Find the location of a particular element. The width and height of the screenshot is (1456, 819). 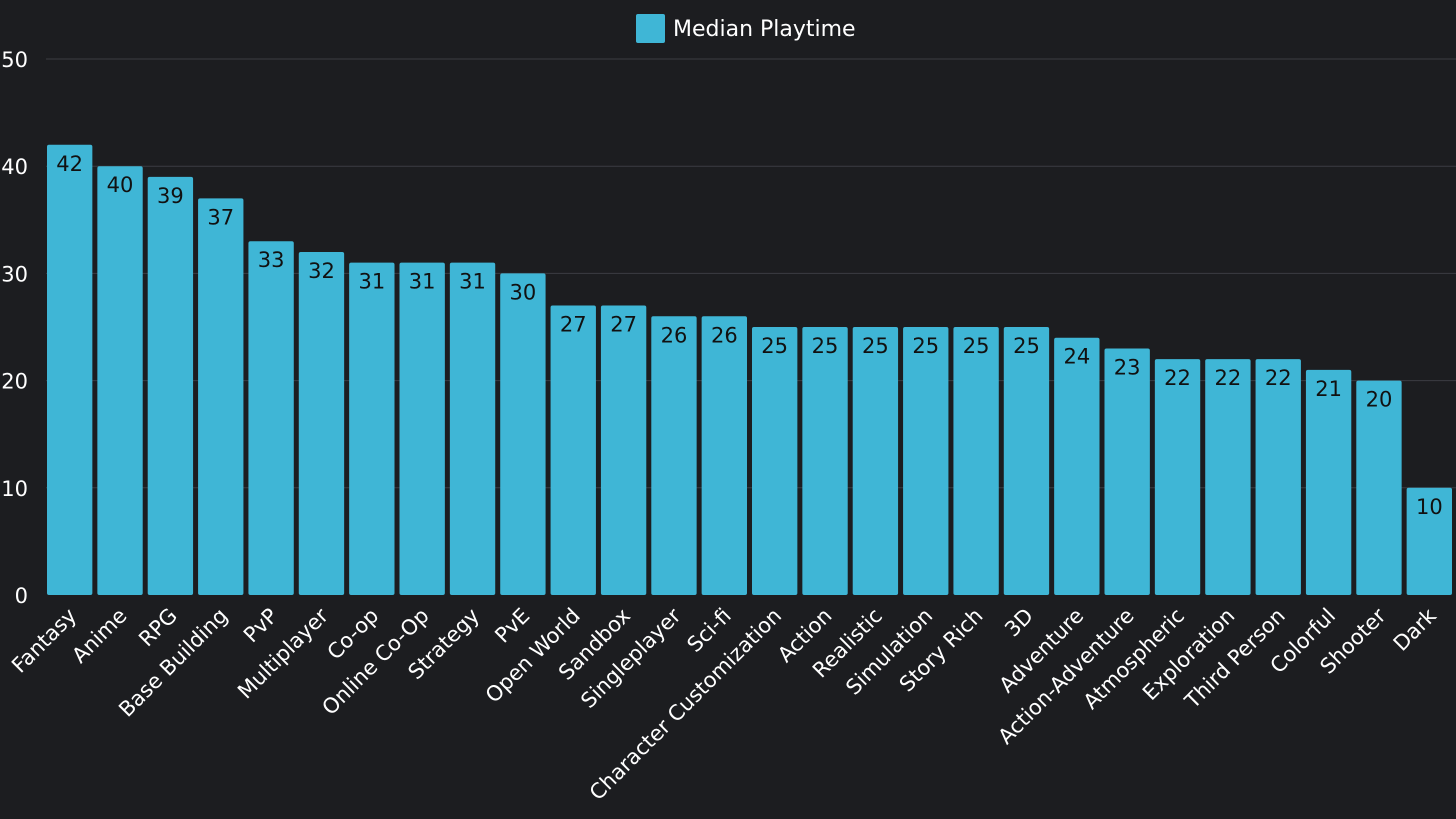

y-tick-label: 40 is located at coordinates (14, 167).